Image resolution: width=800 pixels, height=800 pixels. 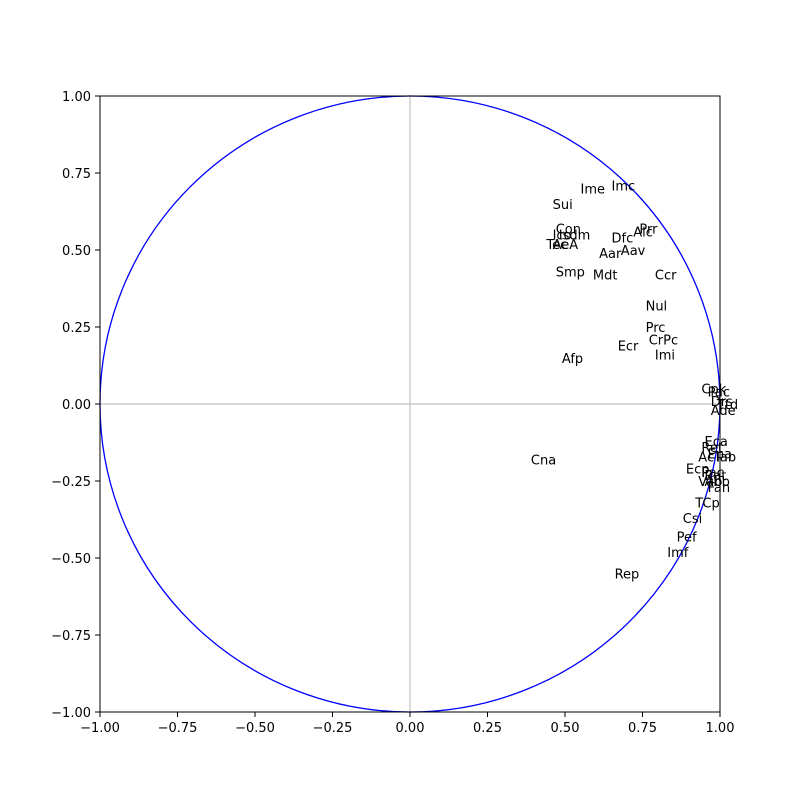 What do you see at coordinates (720, 728) in the screenshot?
I see `x-tick-label: 1.00` at bounding box center [720, 728].